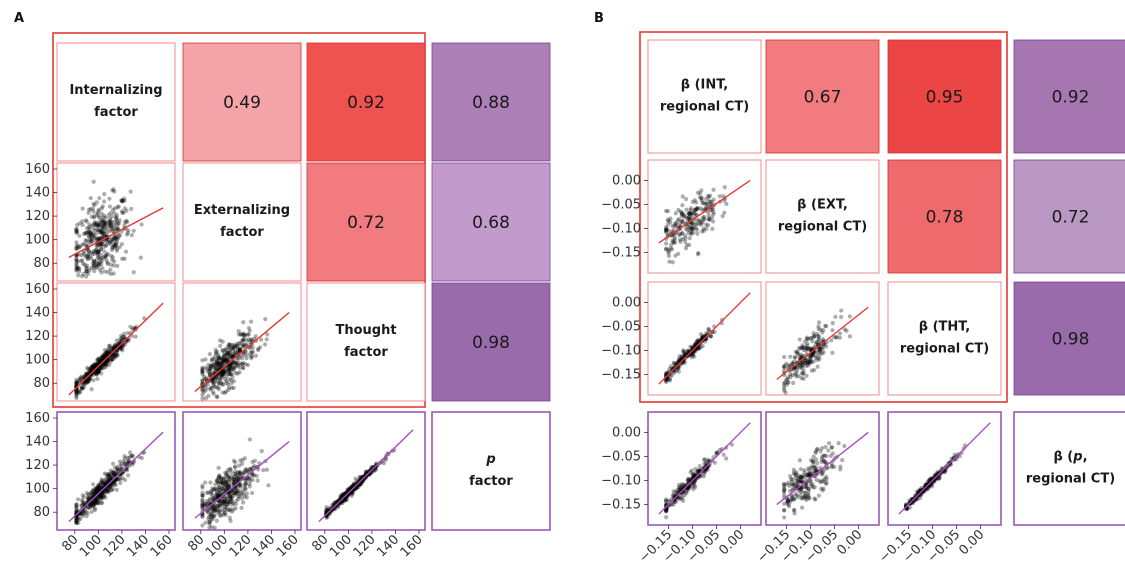 The width and height of the screenshot is (1125, 568). What do you see at coordinates (366, 352) in the screenshot?
I see `diagonal-label: factor` at bounding box center [366, 352].